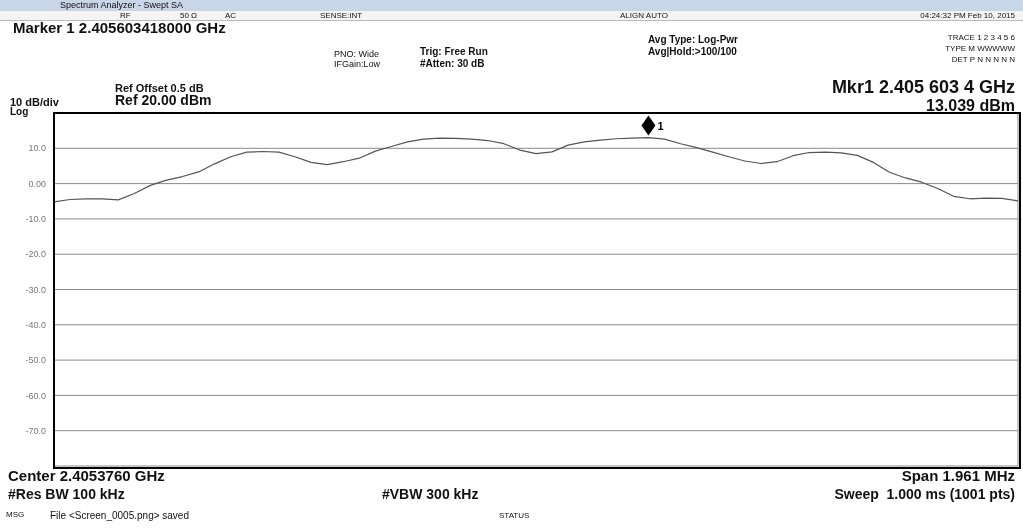 The image size is (1023, 528). I want to click on y-tick-label: -50.0, so click(35, 360).